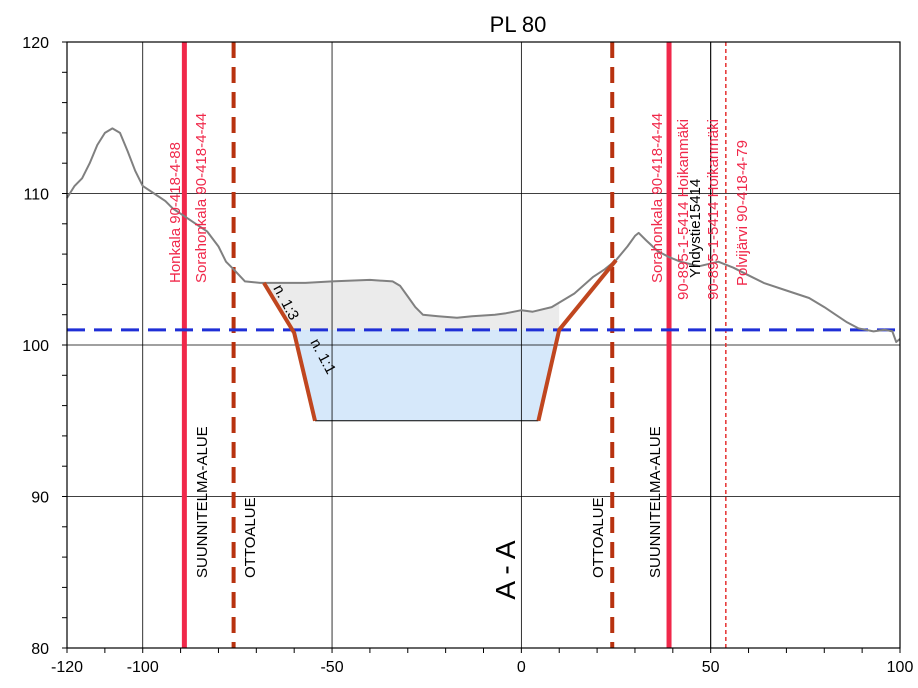  What do you see at coordinates (695, 228) in the screenshot?
I see `vline-label-yhdystie: Yhdystie15414` at bounding box center [695, 228].